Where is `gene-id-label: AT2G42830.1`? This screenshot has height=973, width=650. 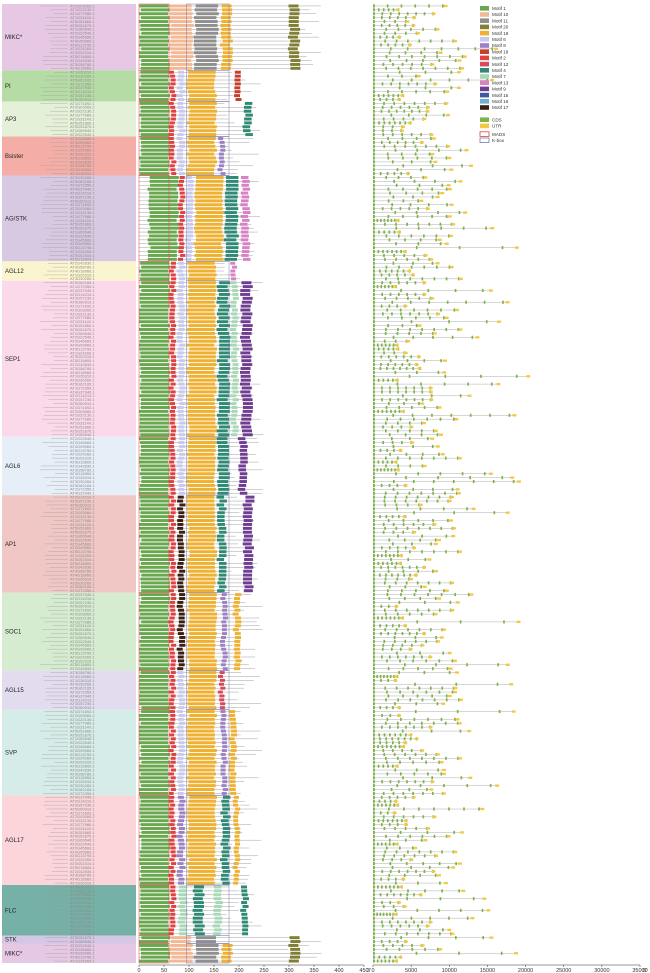
gene-id-label: AT2G42830.1 is located at coordinates (82, 161).